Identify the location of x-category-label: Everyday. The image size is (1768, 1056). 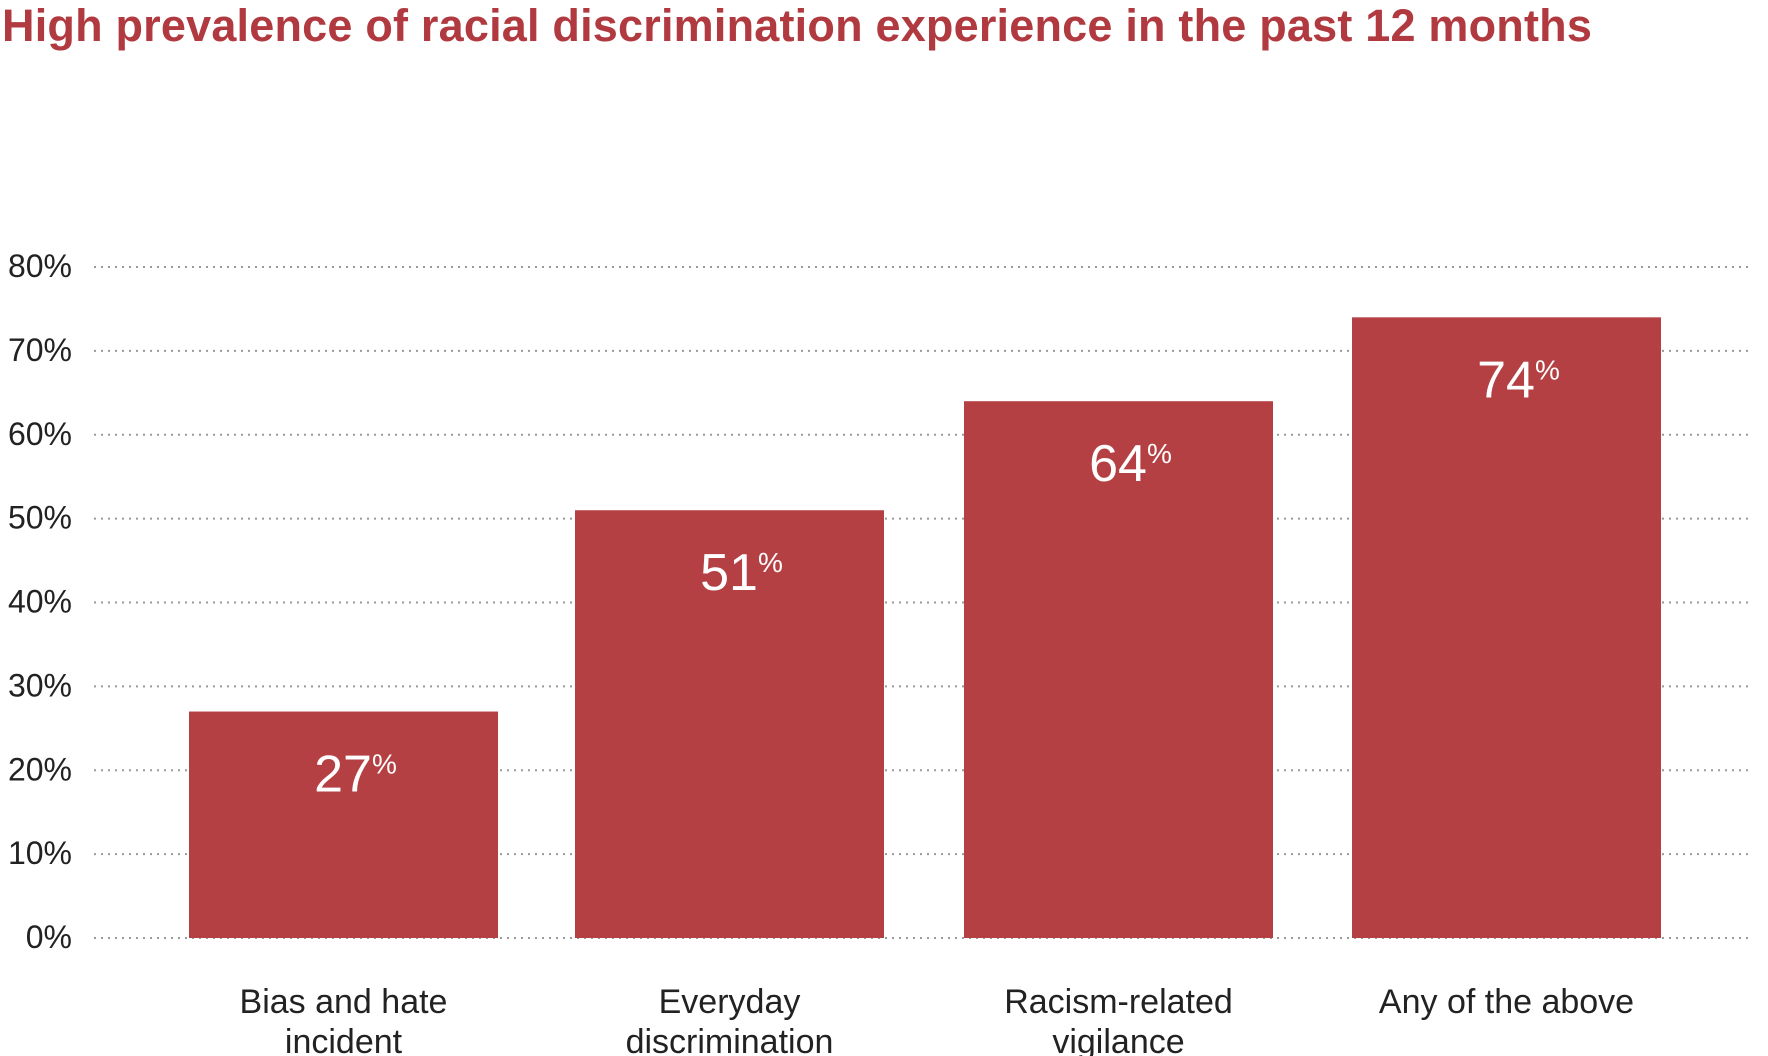
(730, 1002).